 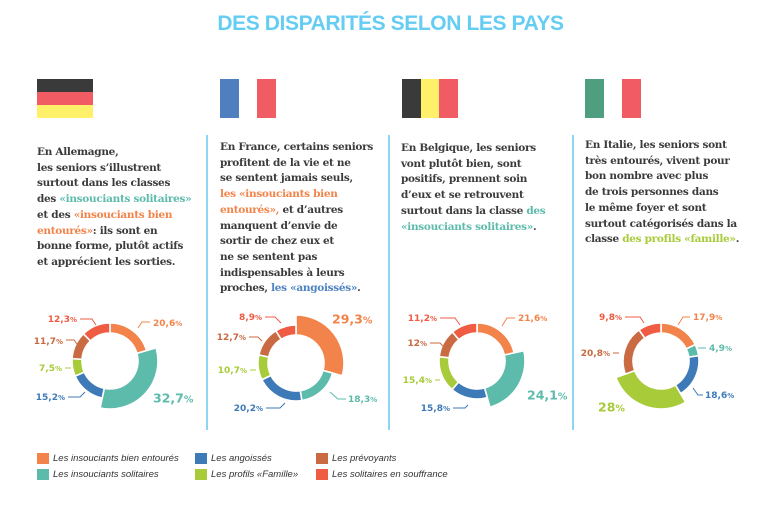 What do you see at coordinates (592, 354) in the screenshot?
I see `data-label-value: 20,8` at bounding box center [592, 354].